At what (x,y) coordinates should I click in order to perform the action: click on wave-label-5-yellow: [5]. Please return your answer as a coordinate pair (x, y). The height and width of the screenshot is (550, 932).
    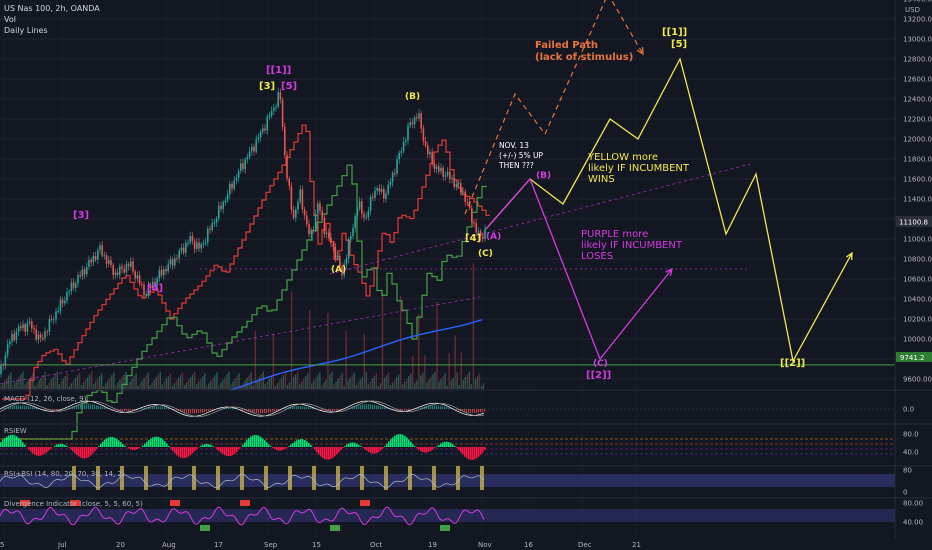
    Looking at the image, I should click on (679, 44).